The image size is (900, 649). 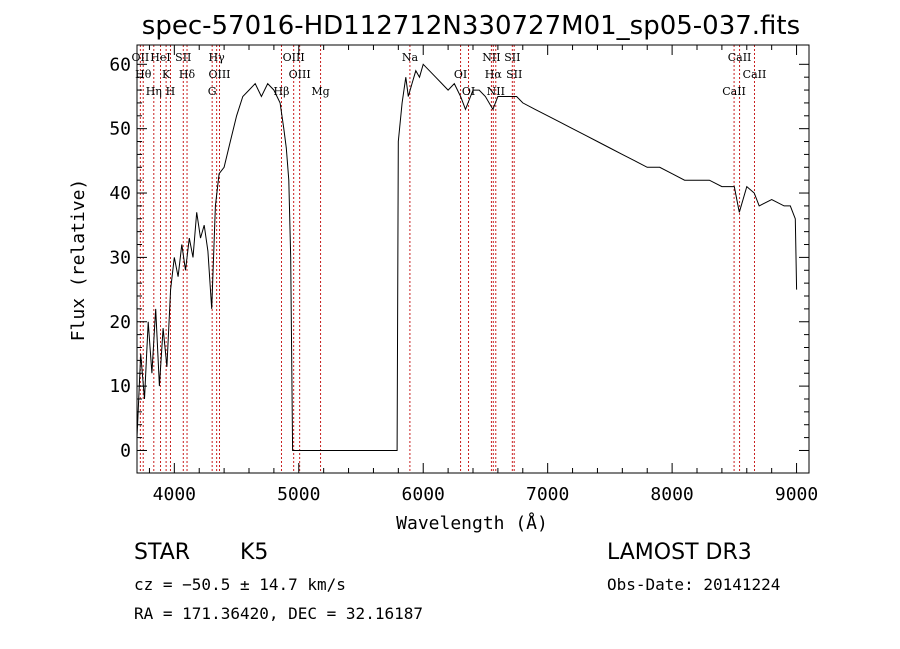 I want to click on x-tick-label: 5000, so click(x=298, y=494).